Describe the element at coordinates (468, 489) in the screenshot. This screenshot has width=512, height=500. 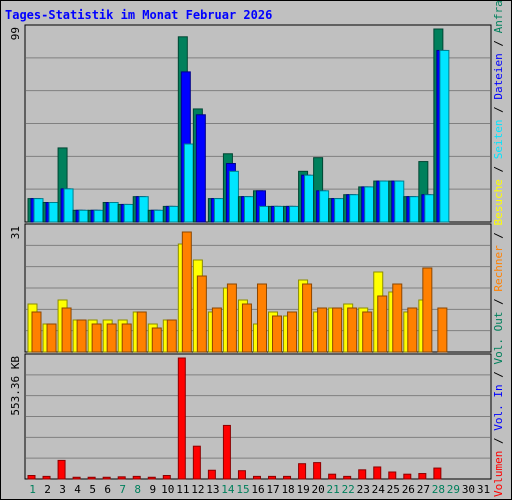
I see `x-tick-label-day-30: 30` at that location.